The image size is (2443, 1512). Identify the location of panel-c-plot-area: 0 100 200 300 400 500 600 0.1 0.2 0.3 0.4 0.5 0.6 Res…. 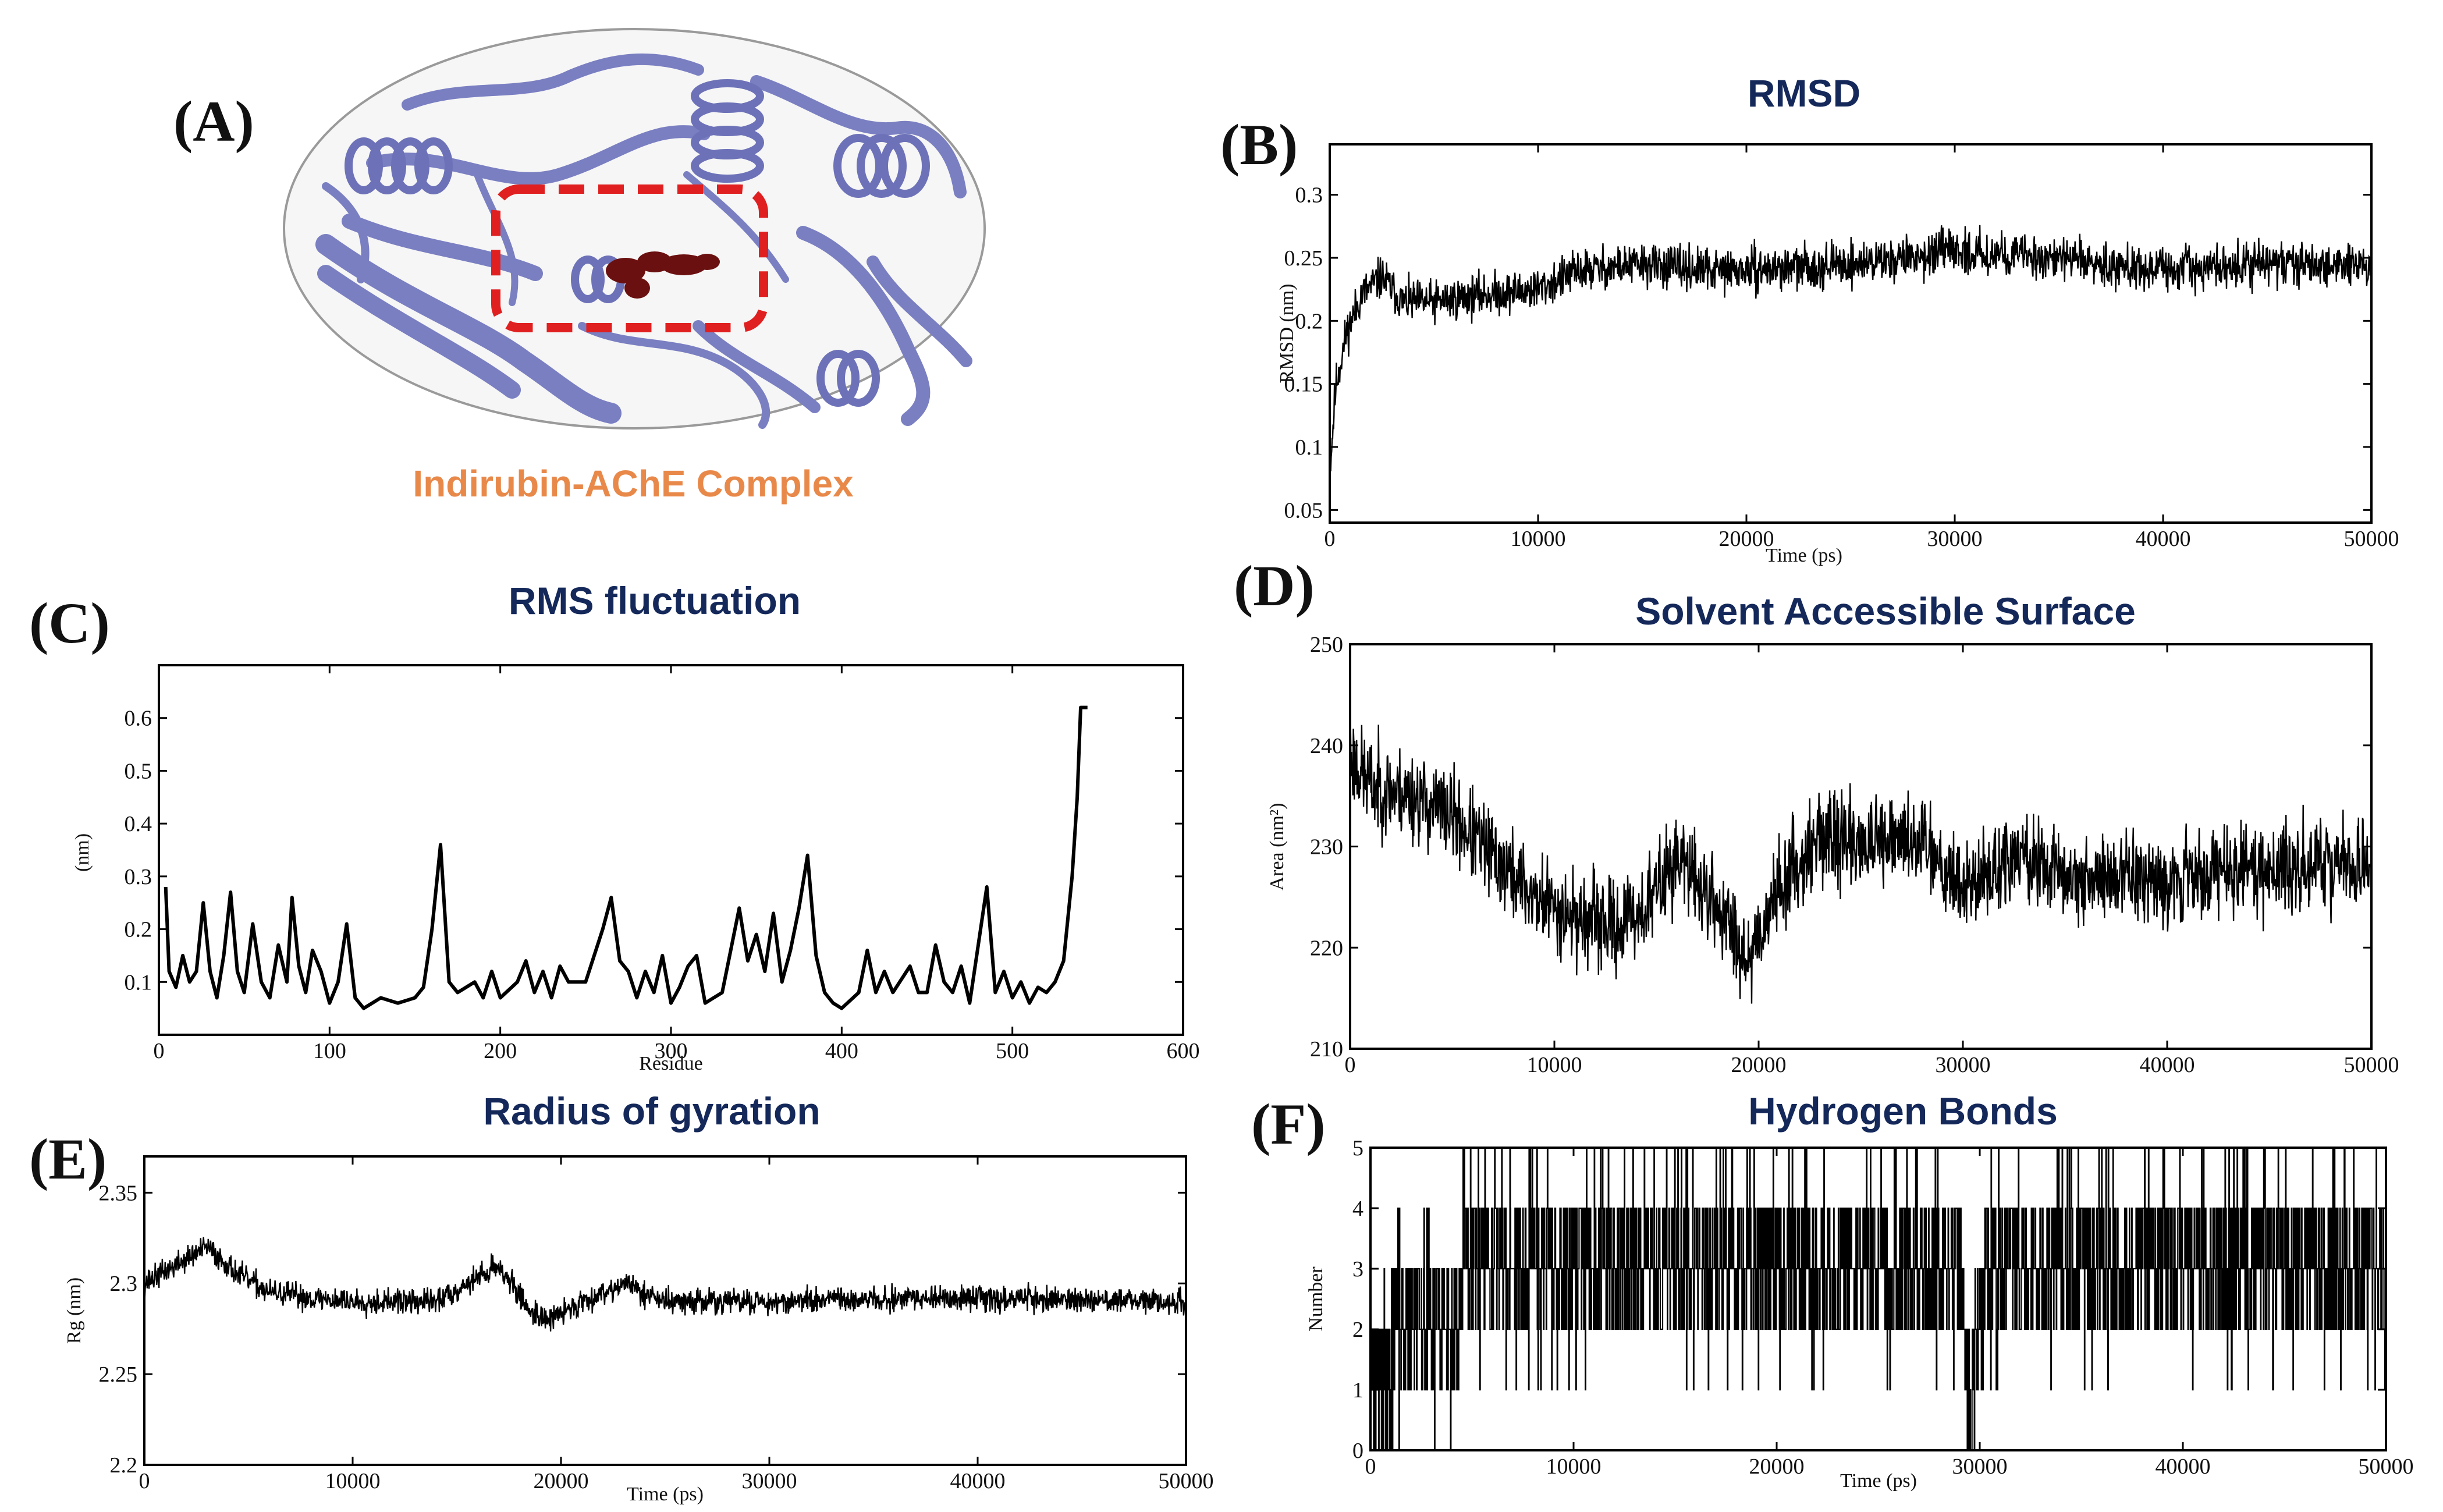
(636, 869).